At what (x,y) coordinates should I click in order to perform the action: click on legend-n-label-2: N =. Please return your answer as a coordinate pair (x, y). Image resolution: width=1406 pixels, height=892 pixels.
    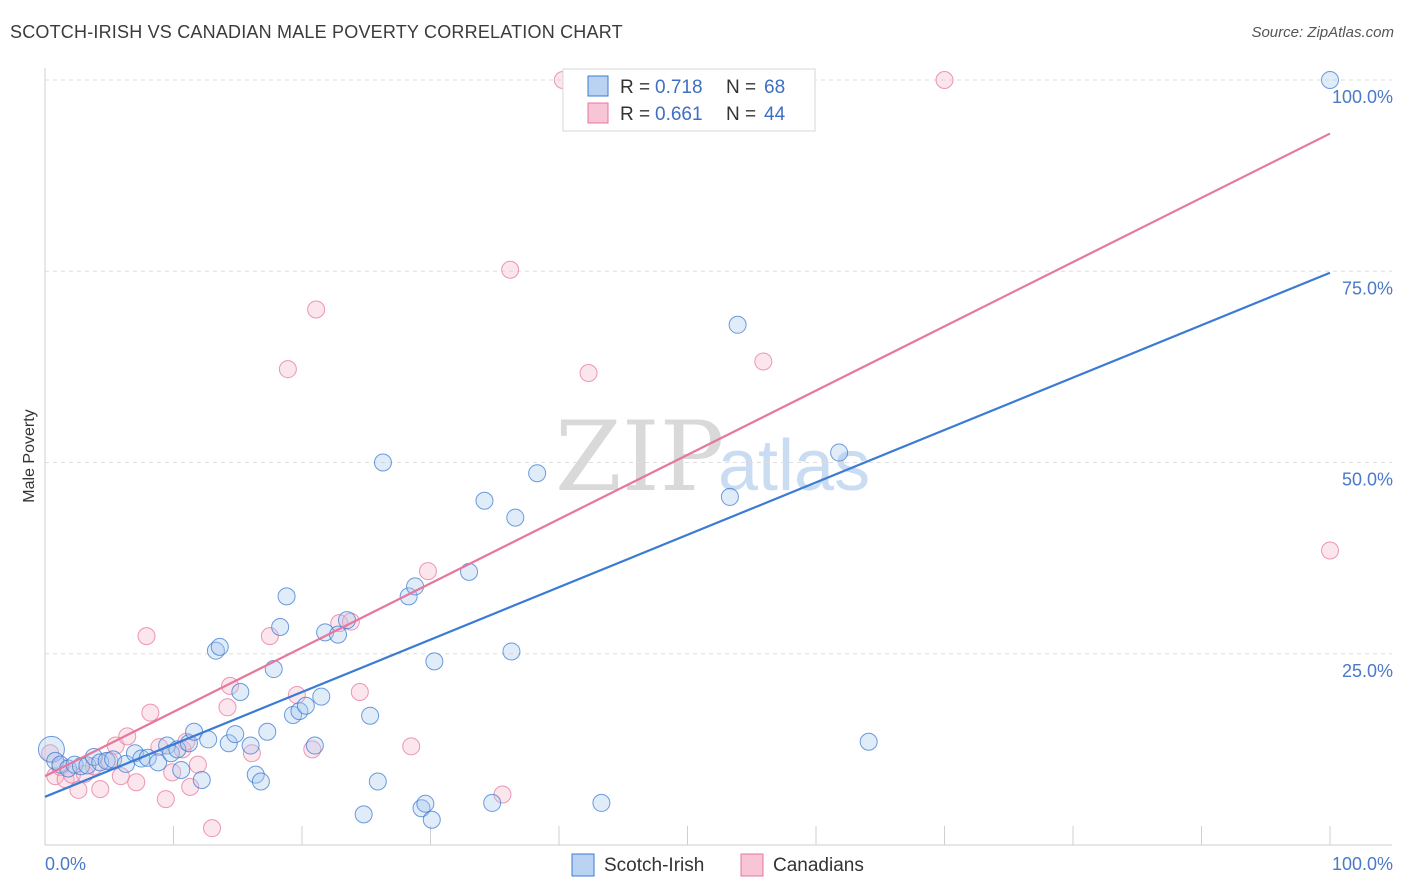
    Looking at the image, I should click on (741, 114).